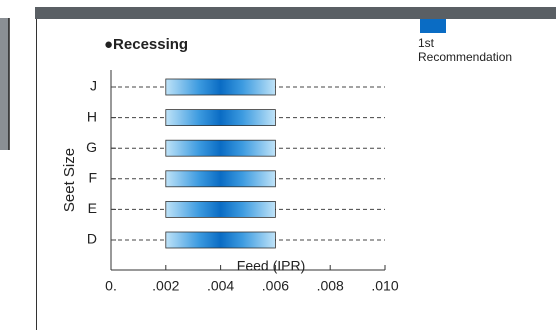 This screenshot has height=330, width=556. Describe the element at coordinates (165, 286) in the screenshot. I see `x-tick-label: .002` at that location.